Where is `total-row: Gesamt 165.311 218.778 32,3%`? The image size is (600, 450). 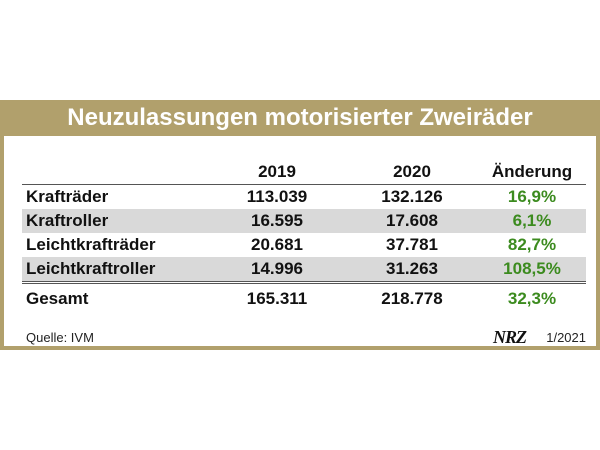 total-row: Gesamt 165.311 218.778 32,3% is located at coordinates (304, 299).